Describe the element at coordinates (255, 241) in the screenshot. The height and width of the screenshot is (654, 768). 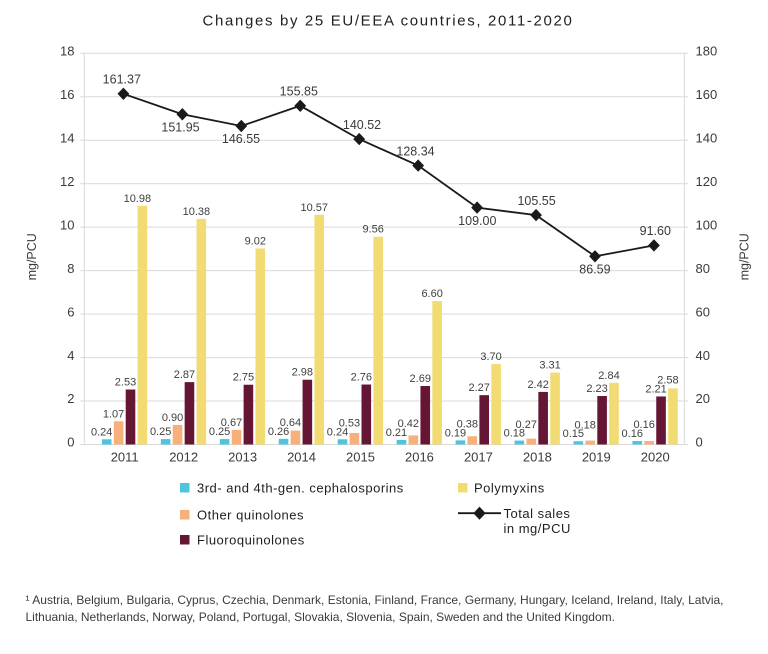
I see `svg-text: 9.02` at that location.